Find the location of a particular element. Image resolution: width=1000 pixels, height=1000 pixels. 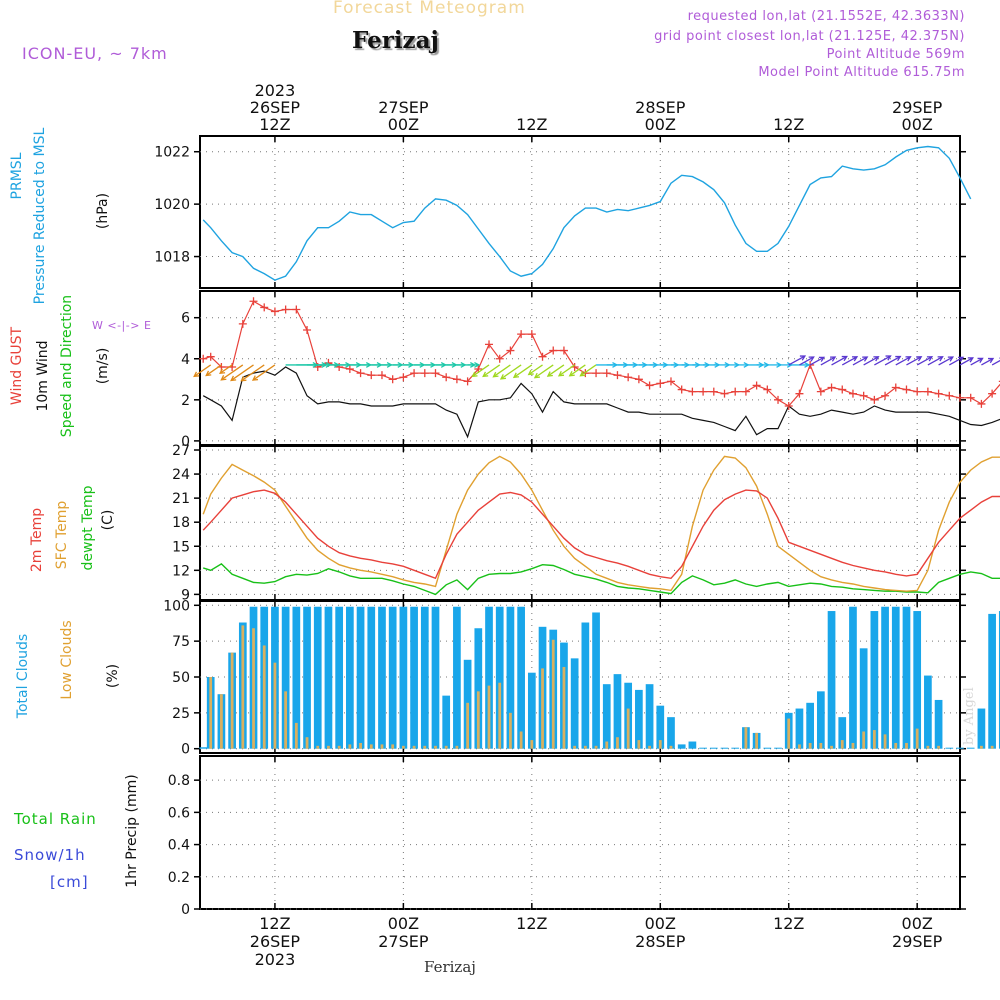

dewpt-line is located at coordinates (601, 579).